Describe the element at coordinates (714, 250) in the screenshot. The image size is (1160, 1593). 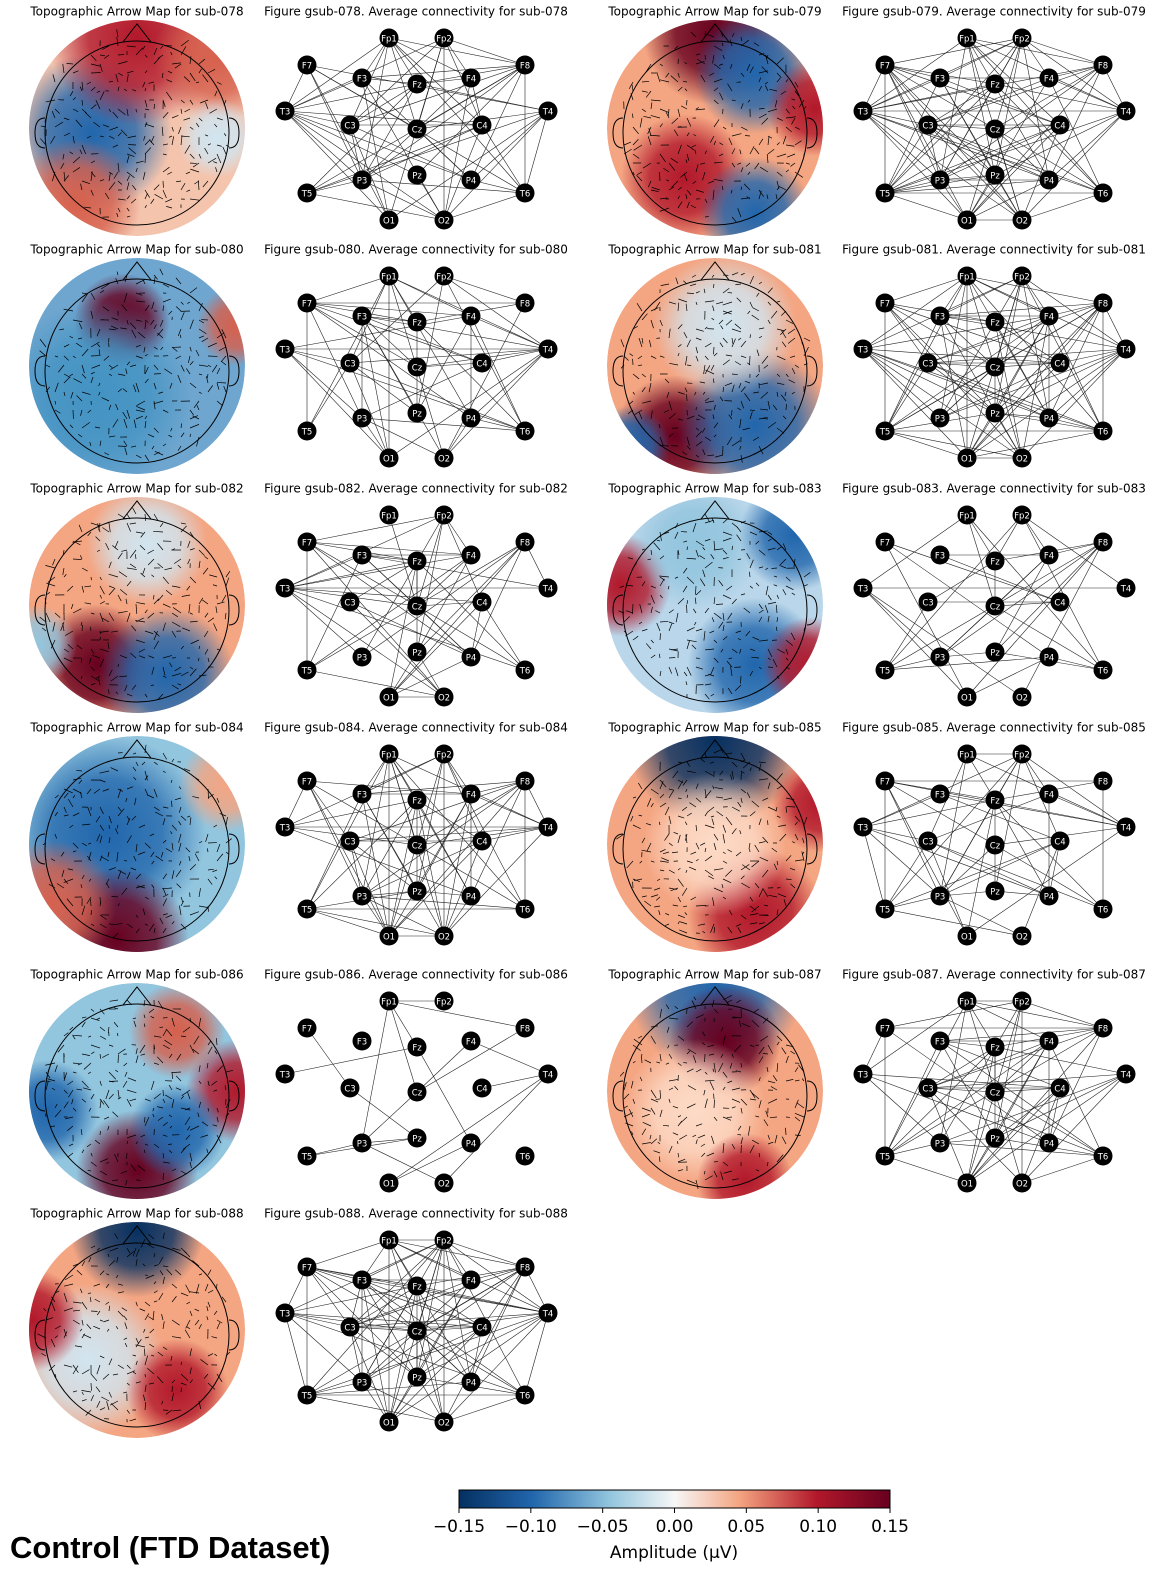
I see `topo-title: Topographic Arrow Map for sub-081` at that location.